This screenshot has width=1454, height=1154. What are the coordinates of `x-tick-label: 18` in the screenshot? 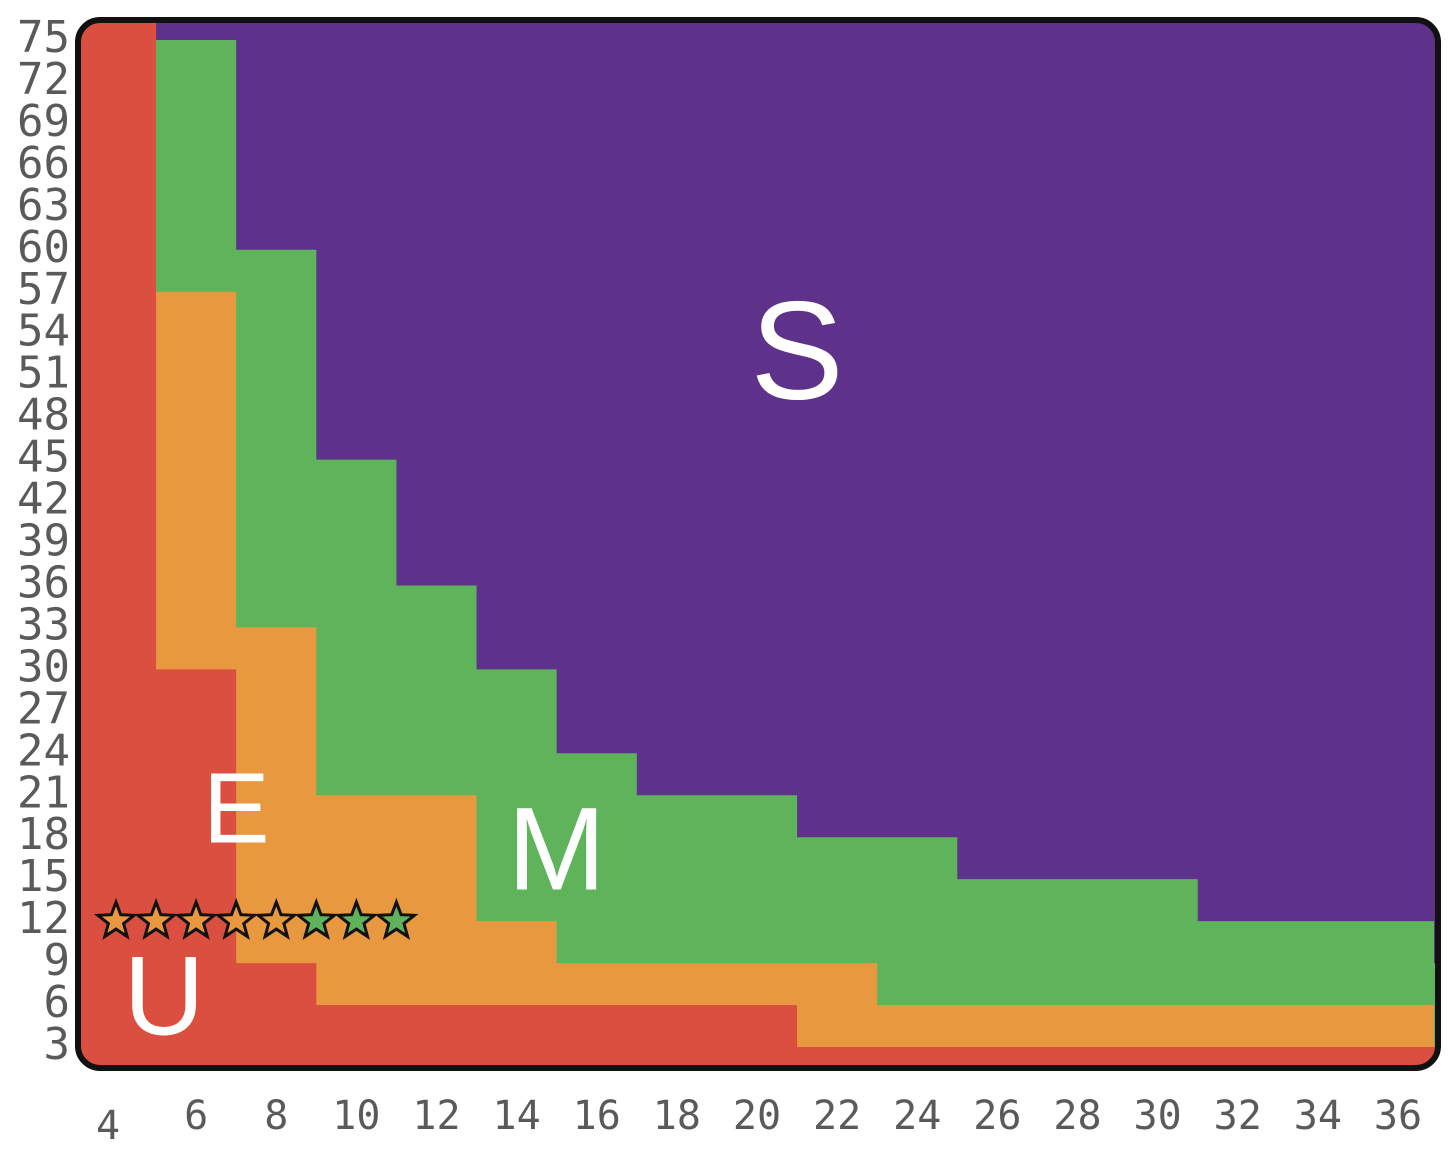 It's located at (677, 1116).